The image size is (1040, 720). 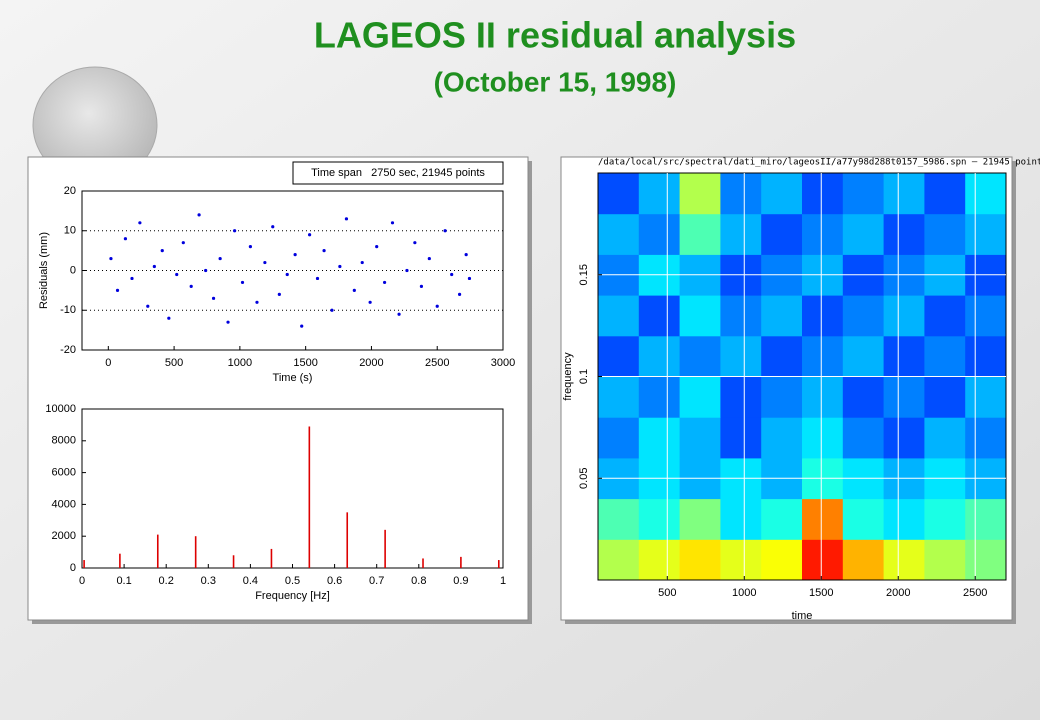 What do you see at coordinates (584, 478) in the screenshot?
I see `y-tick-label: 0.05` at bounding box center [584, 478].